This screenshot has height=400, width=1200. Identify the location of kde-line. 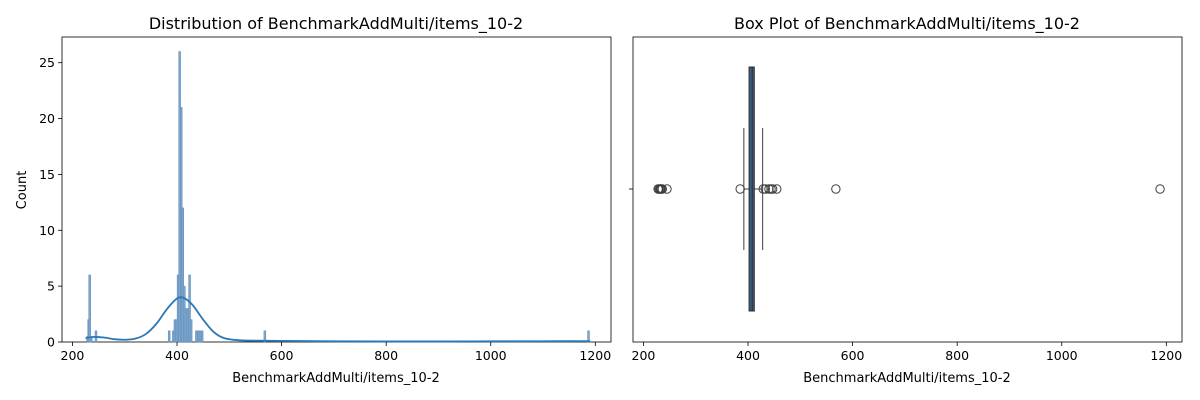
(338, 319).